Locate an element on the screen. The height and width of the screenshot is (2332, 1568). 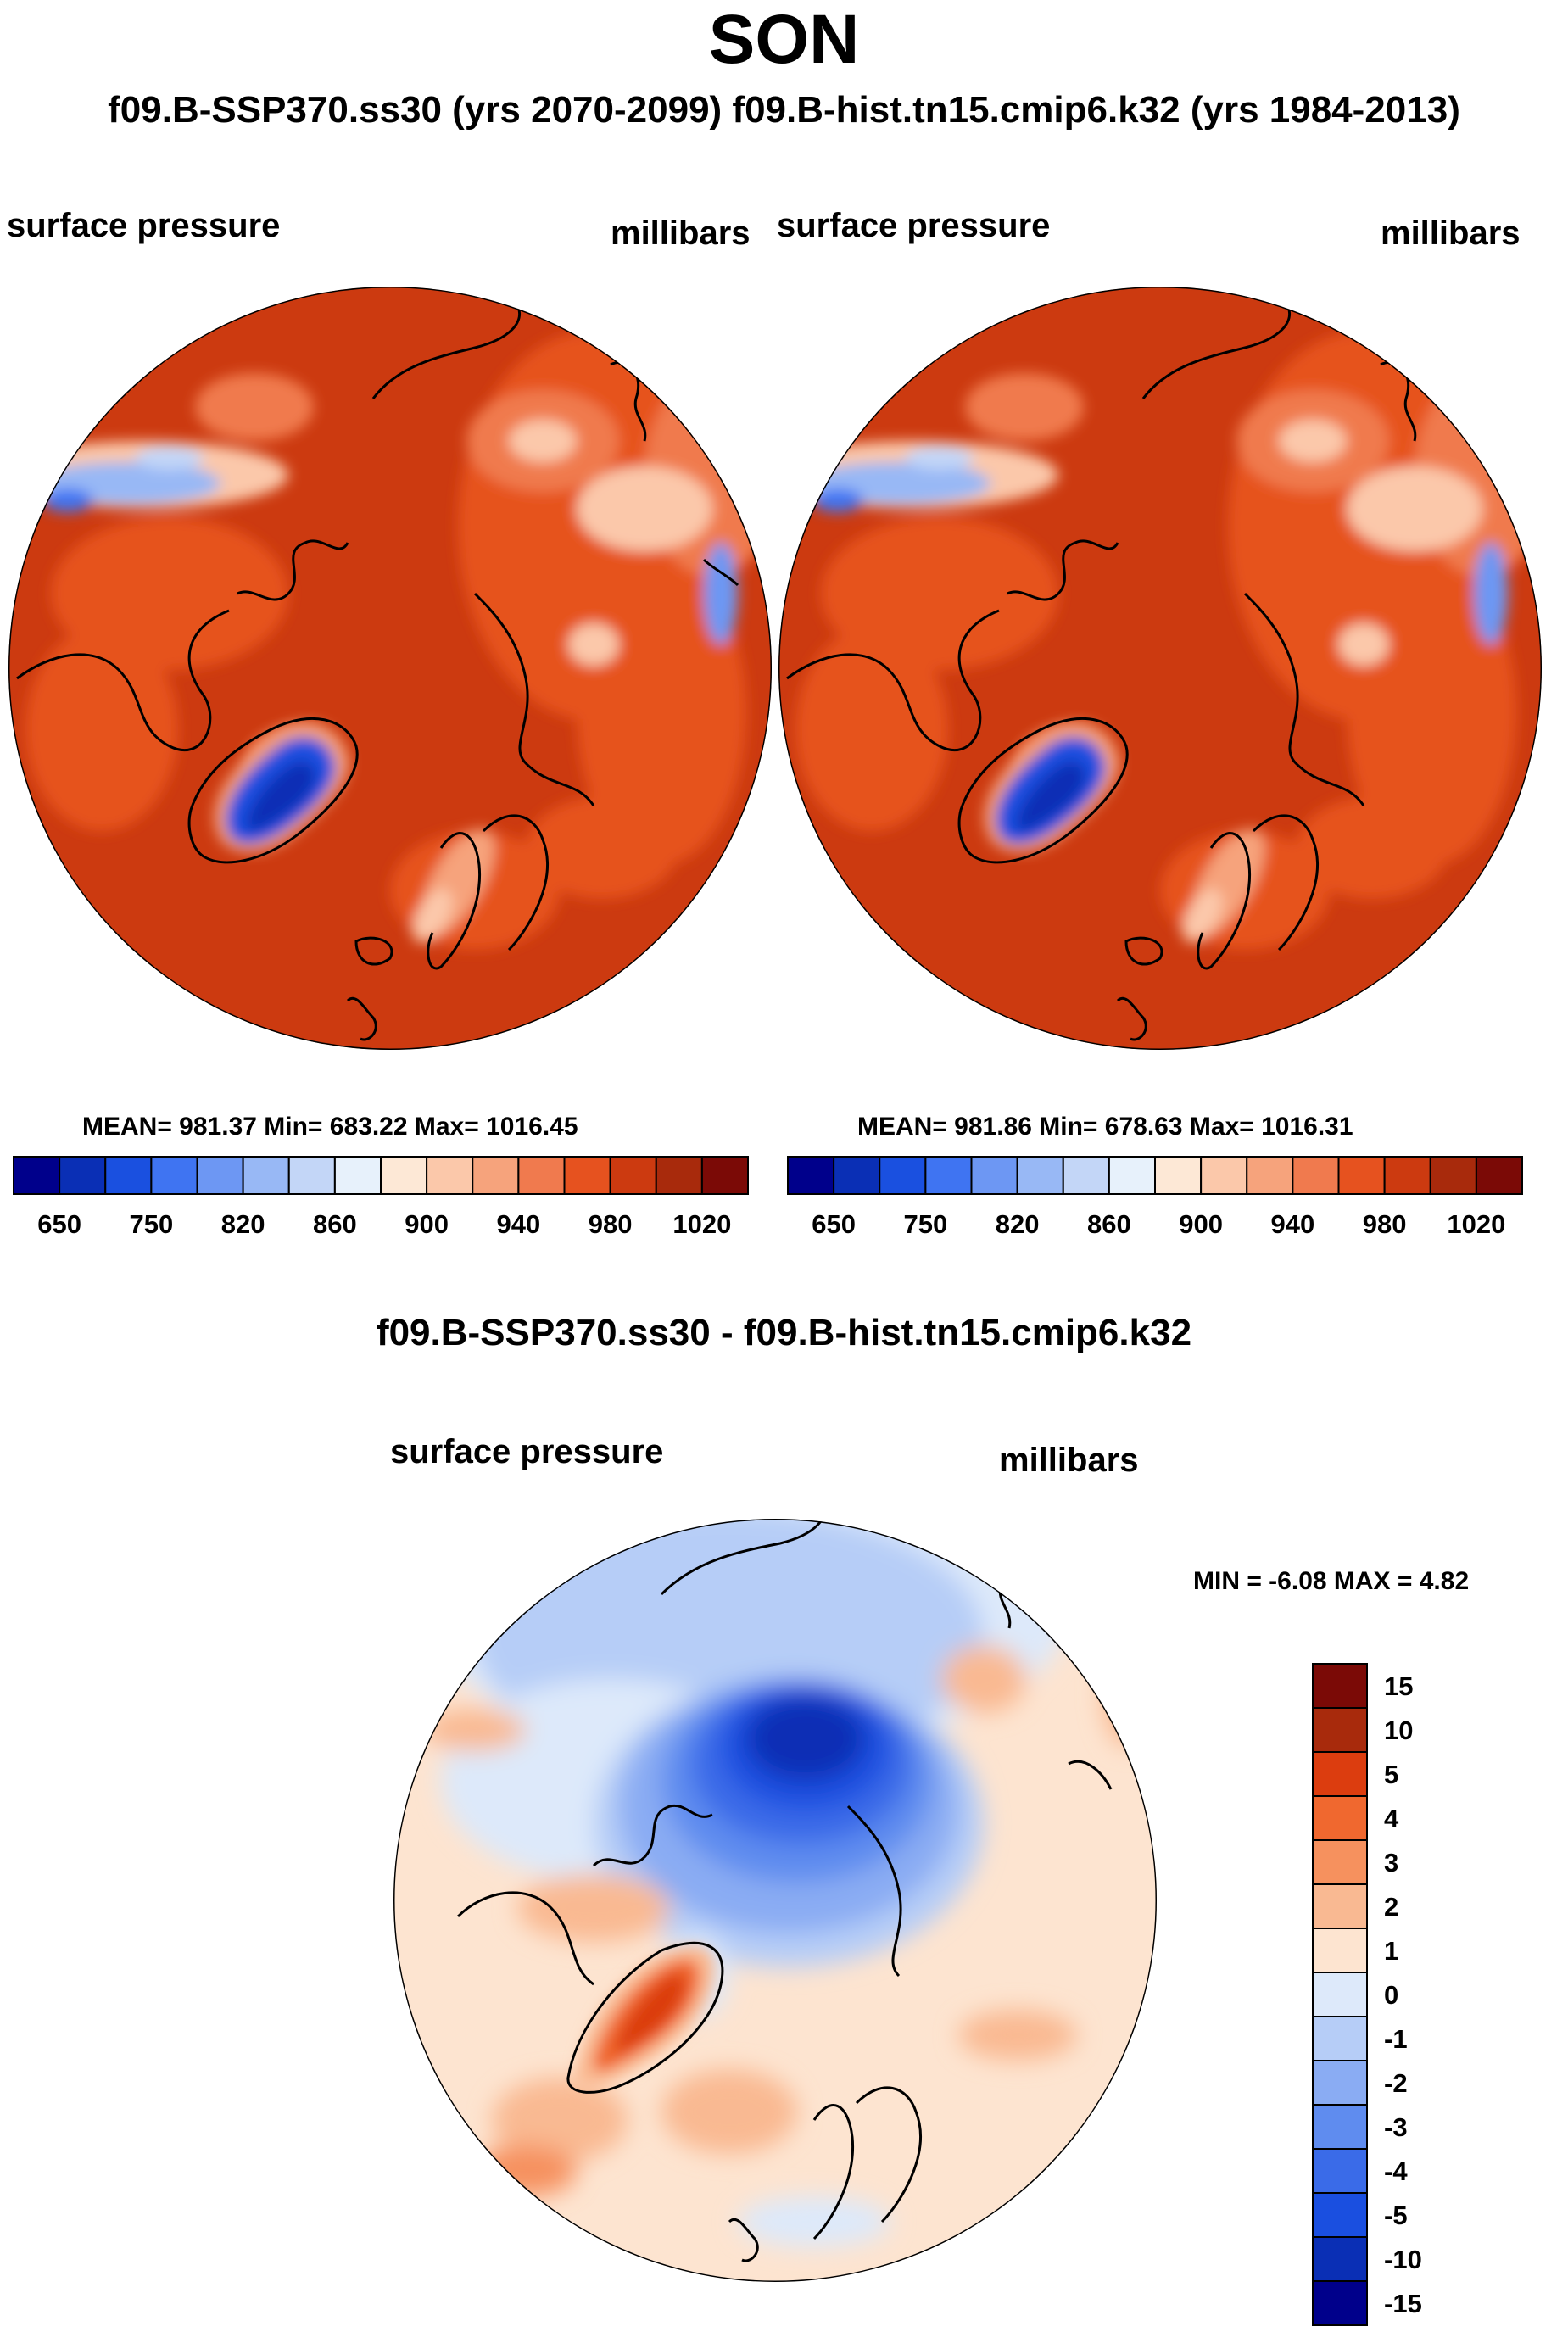
colorbar-tick-label: -4 is located at coordinates (1396, 2171).